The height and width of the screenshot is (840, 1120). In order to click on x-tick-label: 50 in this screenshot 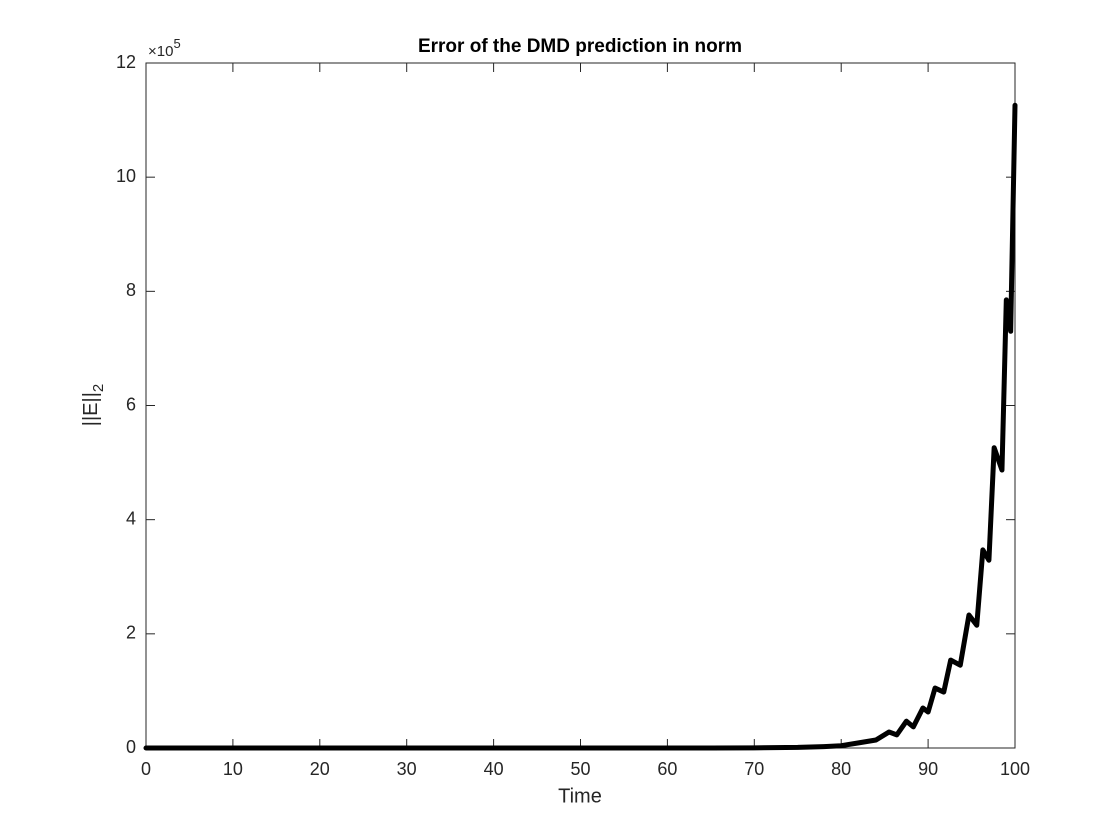, I will do `click(580, 769)`.